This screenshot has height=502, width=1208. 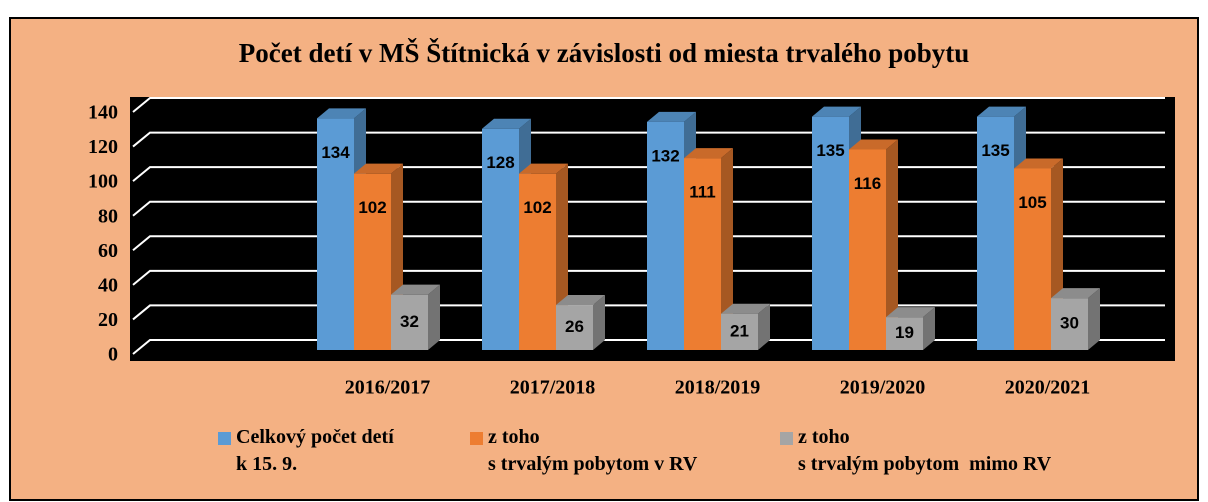 I want to click on y-tick-label: 100, so click(x=103, y=182).